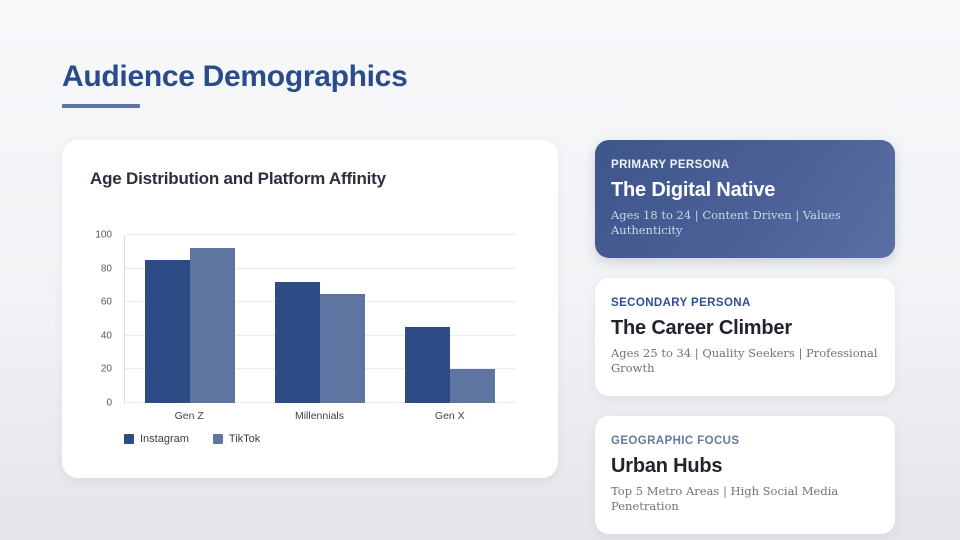 The height and width of the screenshot is (540, 960). Describe the element at coordinates (106, 369) in the screenshot. I see `y-tick-label: 20` at that location.